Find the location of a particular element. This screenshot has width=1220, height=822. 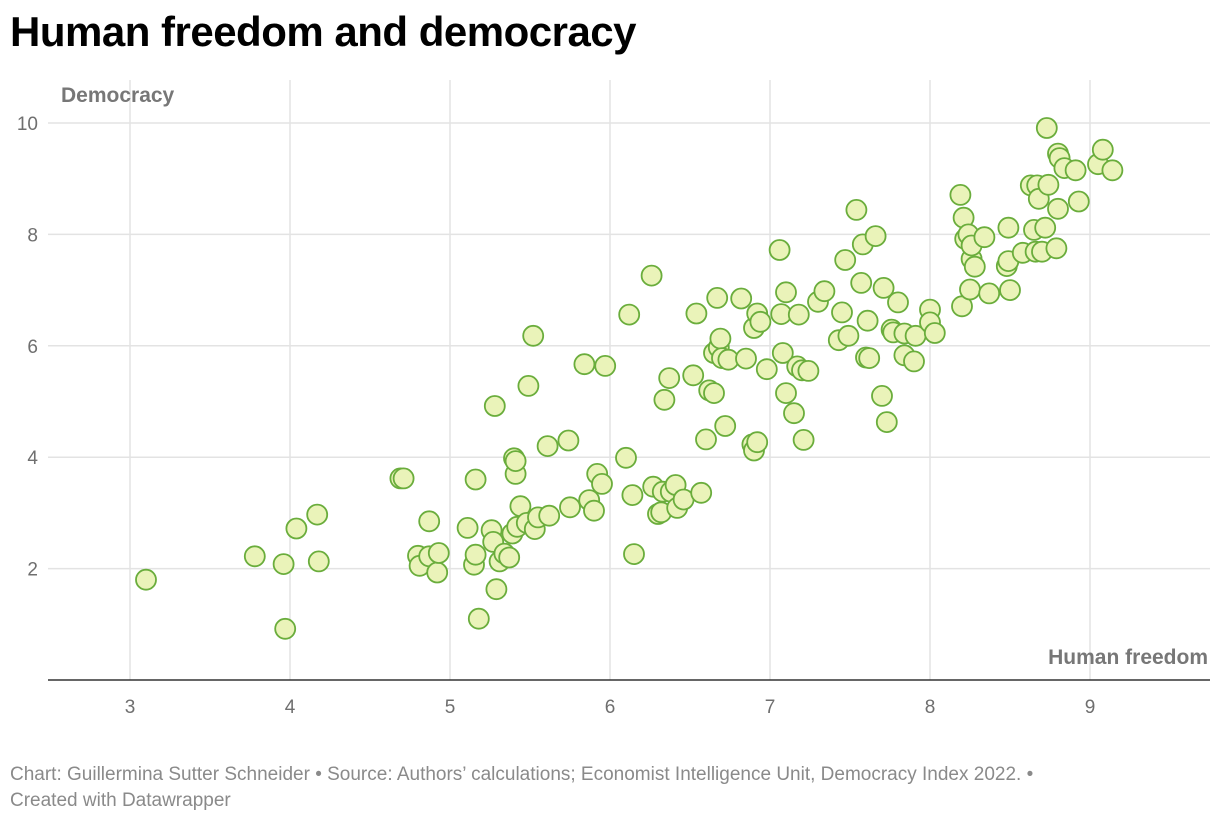

x-tick-label: 7 is located at coordinates (770, 707).